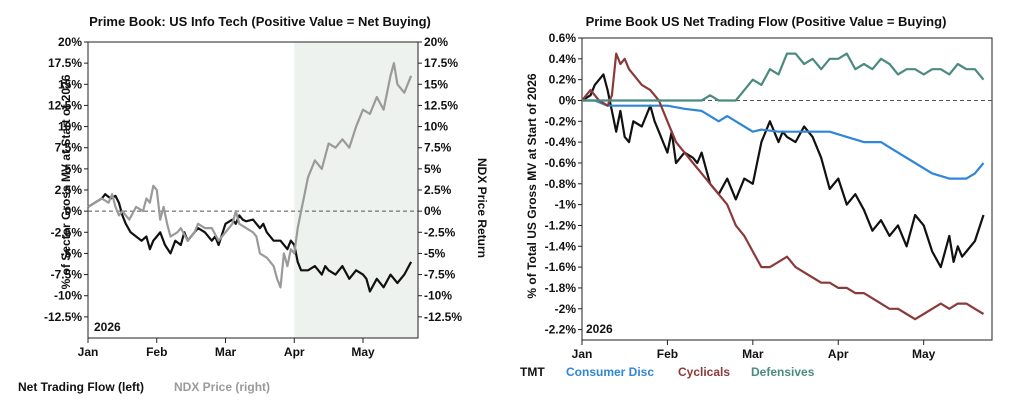 The image size is (1024, 407). I want to click on left-y2-axis-label: NDX Price Return, so click(482, 208).